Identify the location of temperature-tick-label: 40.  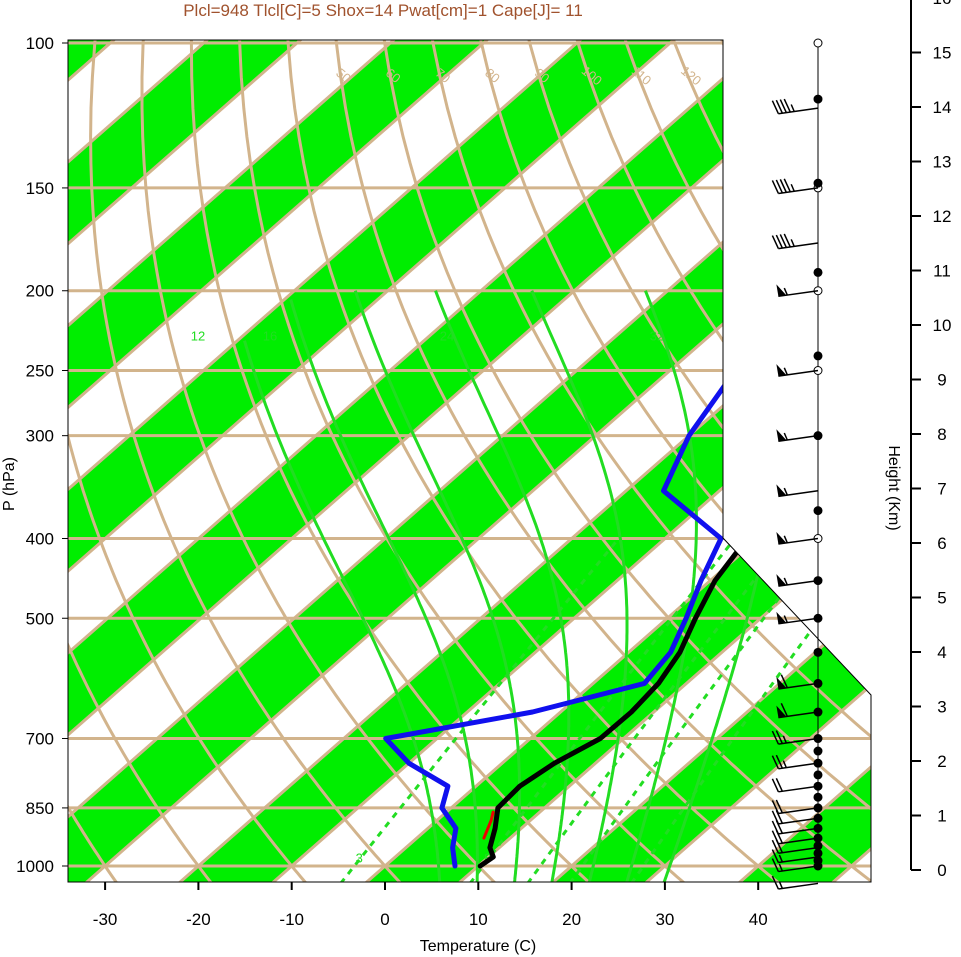
(758, 919).